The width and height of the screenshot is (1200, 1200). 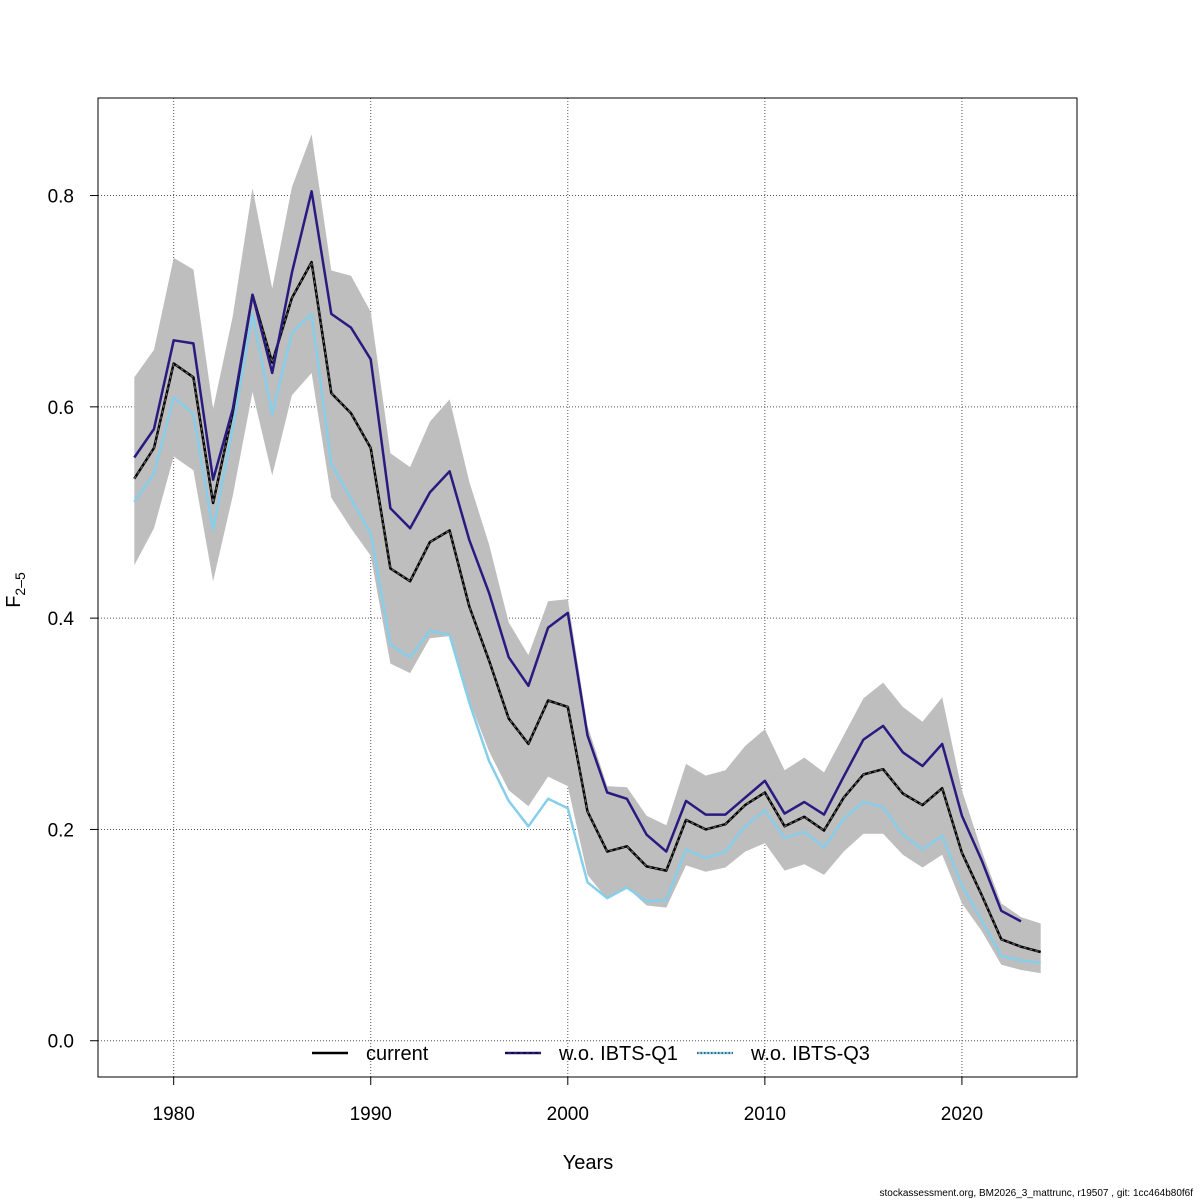 What do you see at coordinates (568, 1101) in the screenshot?
I see `x-axis: 1980 1990 2000 2010 2020` at bounding box center [568, 1101].